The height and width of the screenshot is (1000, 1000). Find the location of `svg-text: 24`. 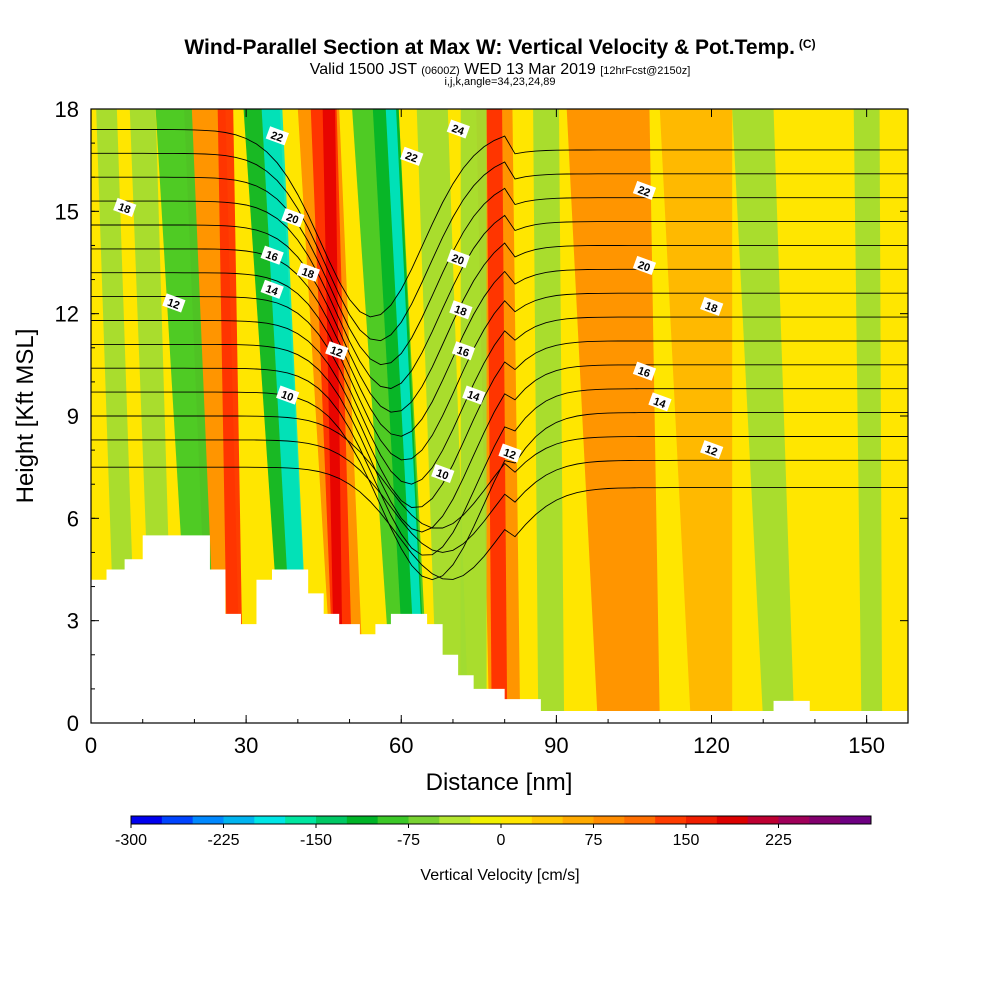

svg-text: 24 is located at coordinates (458, 131).